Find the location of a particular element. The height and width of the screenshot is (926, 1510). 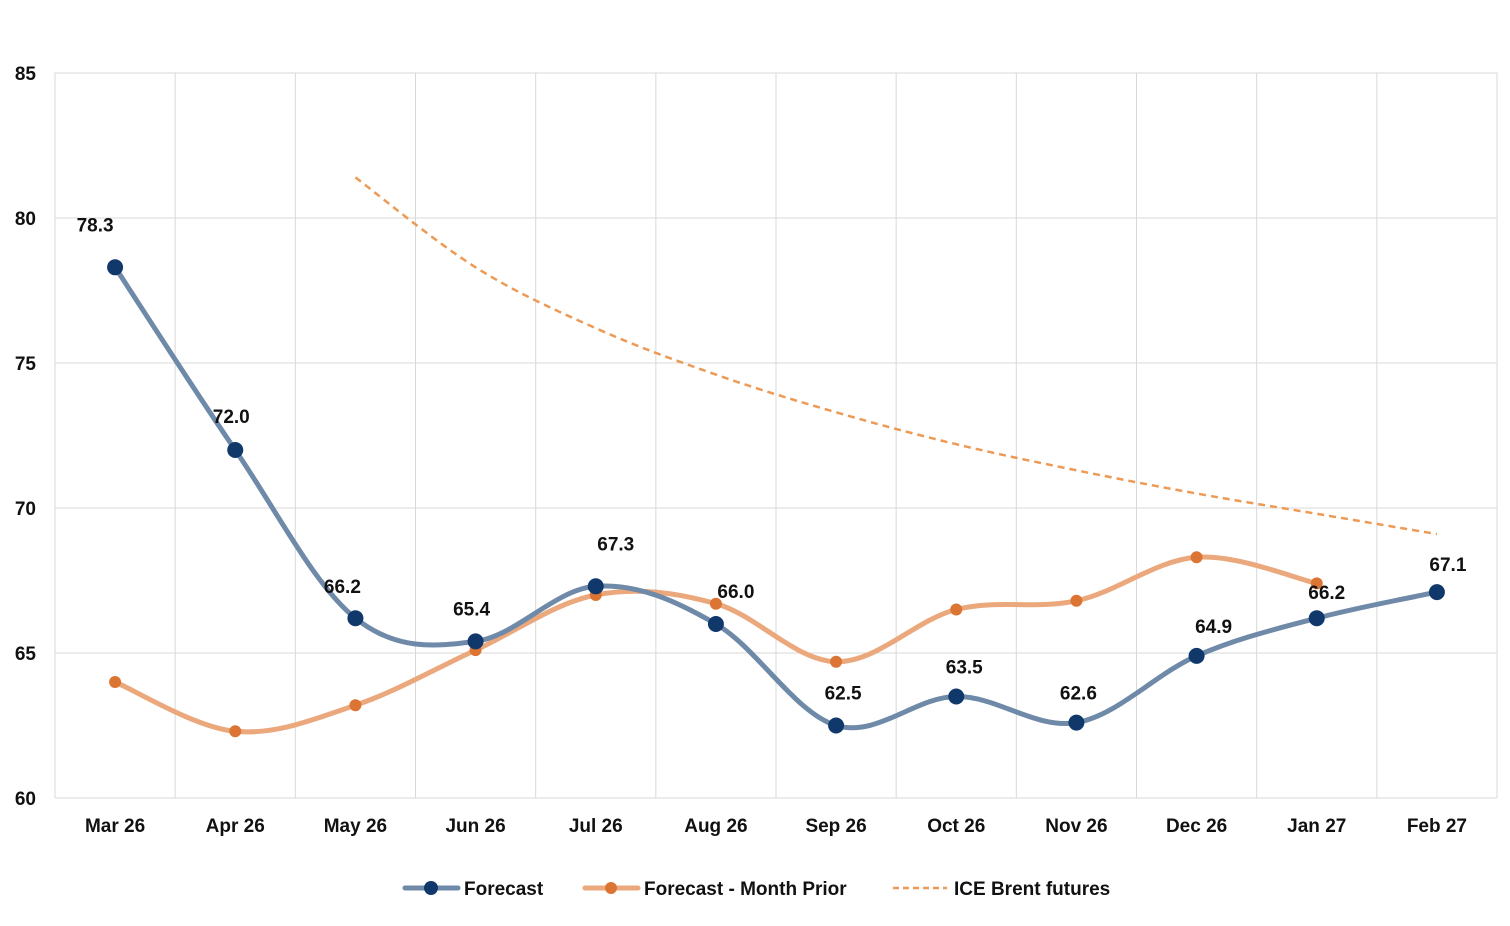

x-tick-label: Mar 26 is located at coordinates (115, 826).